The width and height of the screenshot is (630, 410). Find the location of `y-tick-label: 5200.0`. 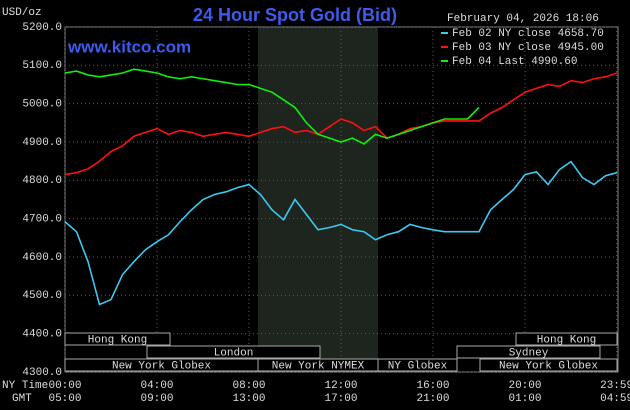

y-tick-label: 5200.0 is located at coordinates (42, 28).